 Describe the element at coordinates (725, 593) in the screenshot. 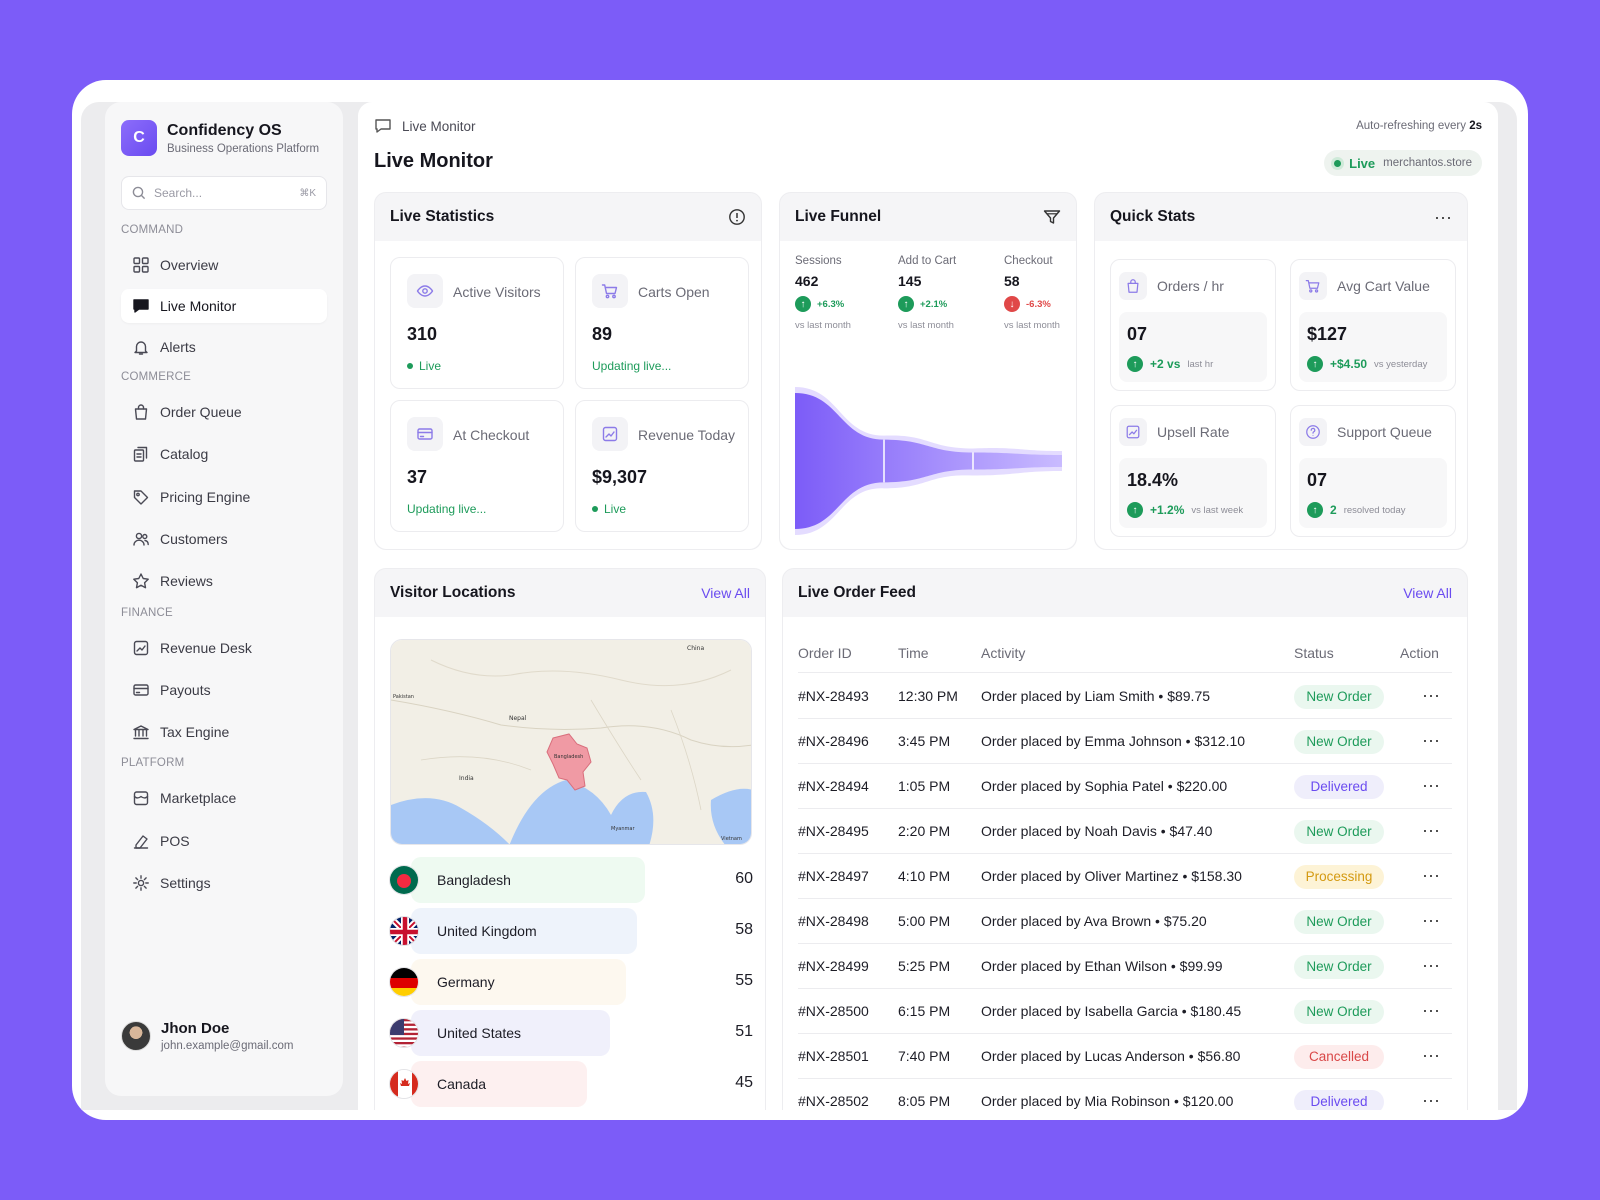

I see `visitor-locations-view-all: View All` at that location.